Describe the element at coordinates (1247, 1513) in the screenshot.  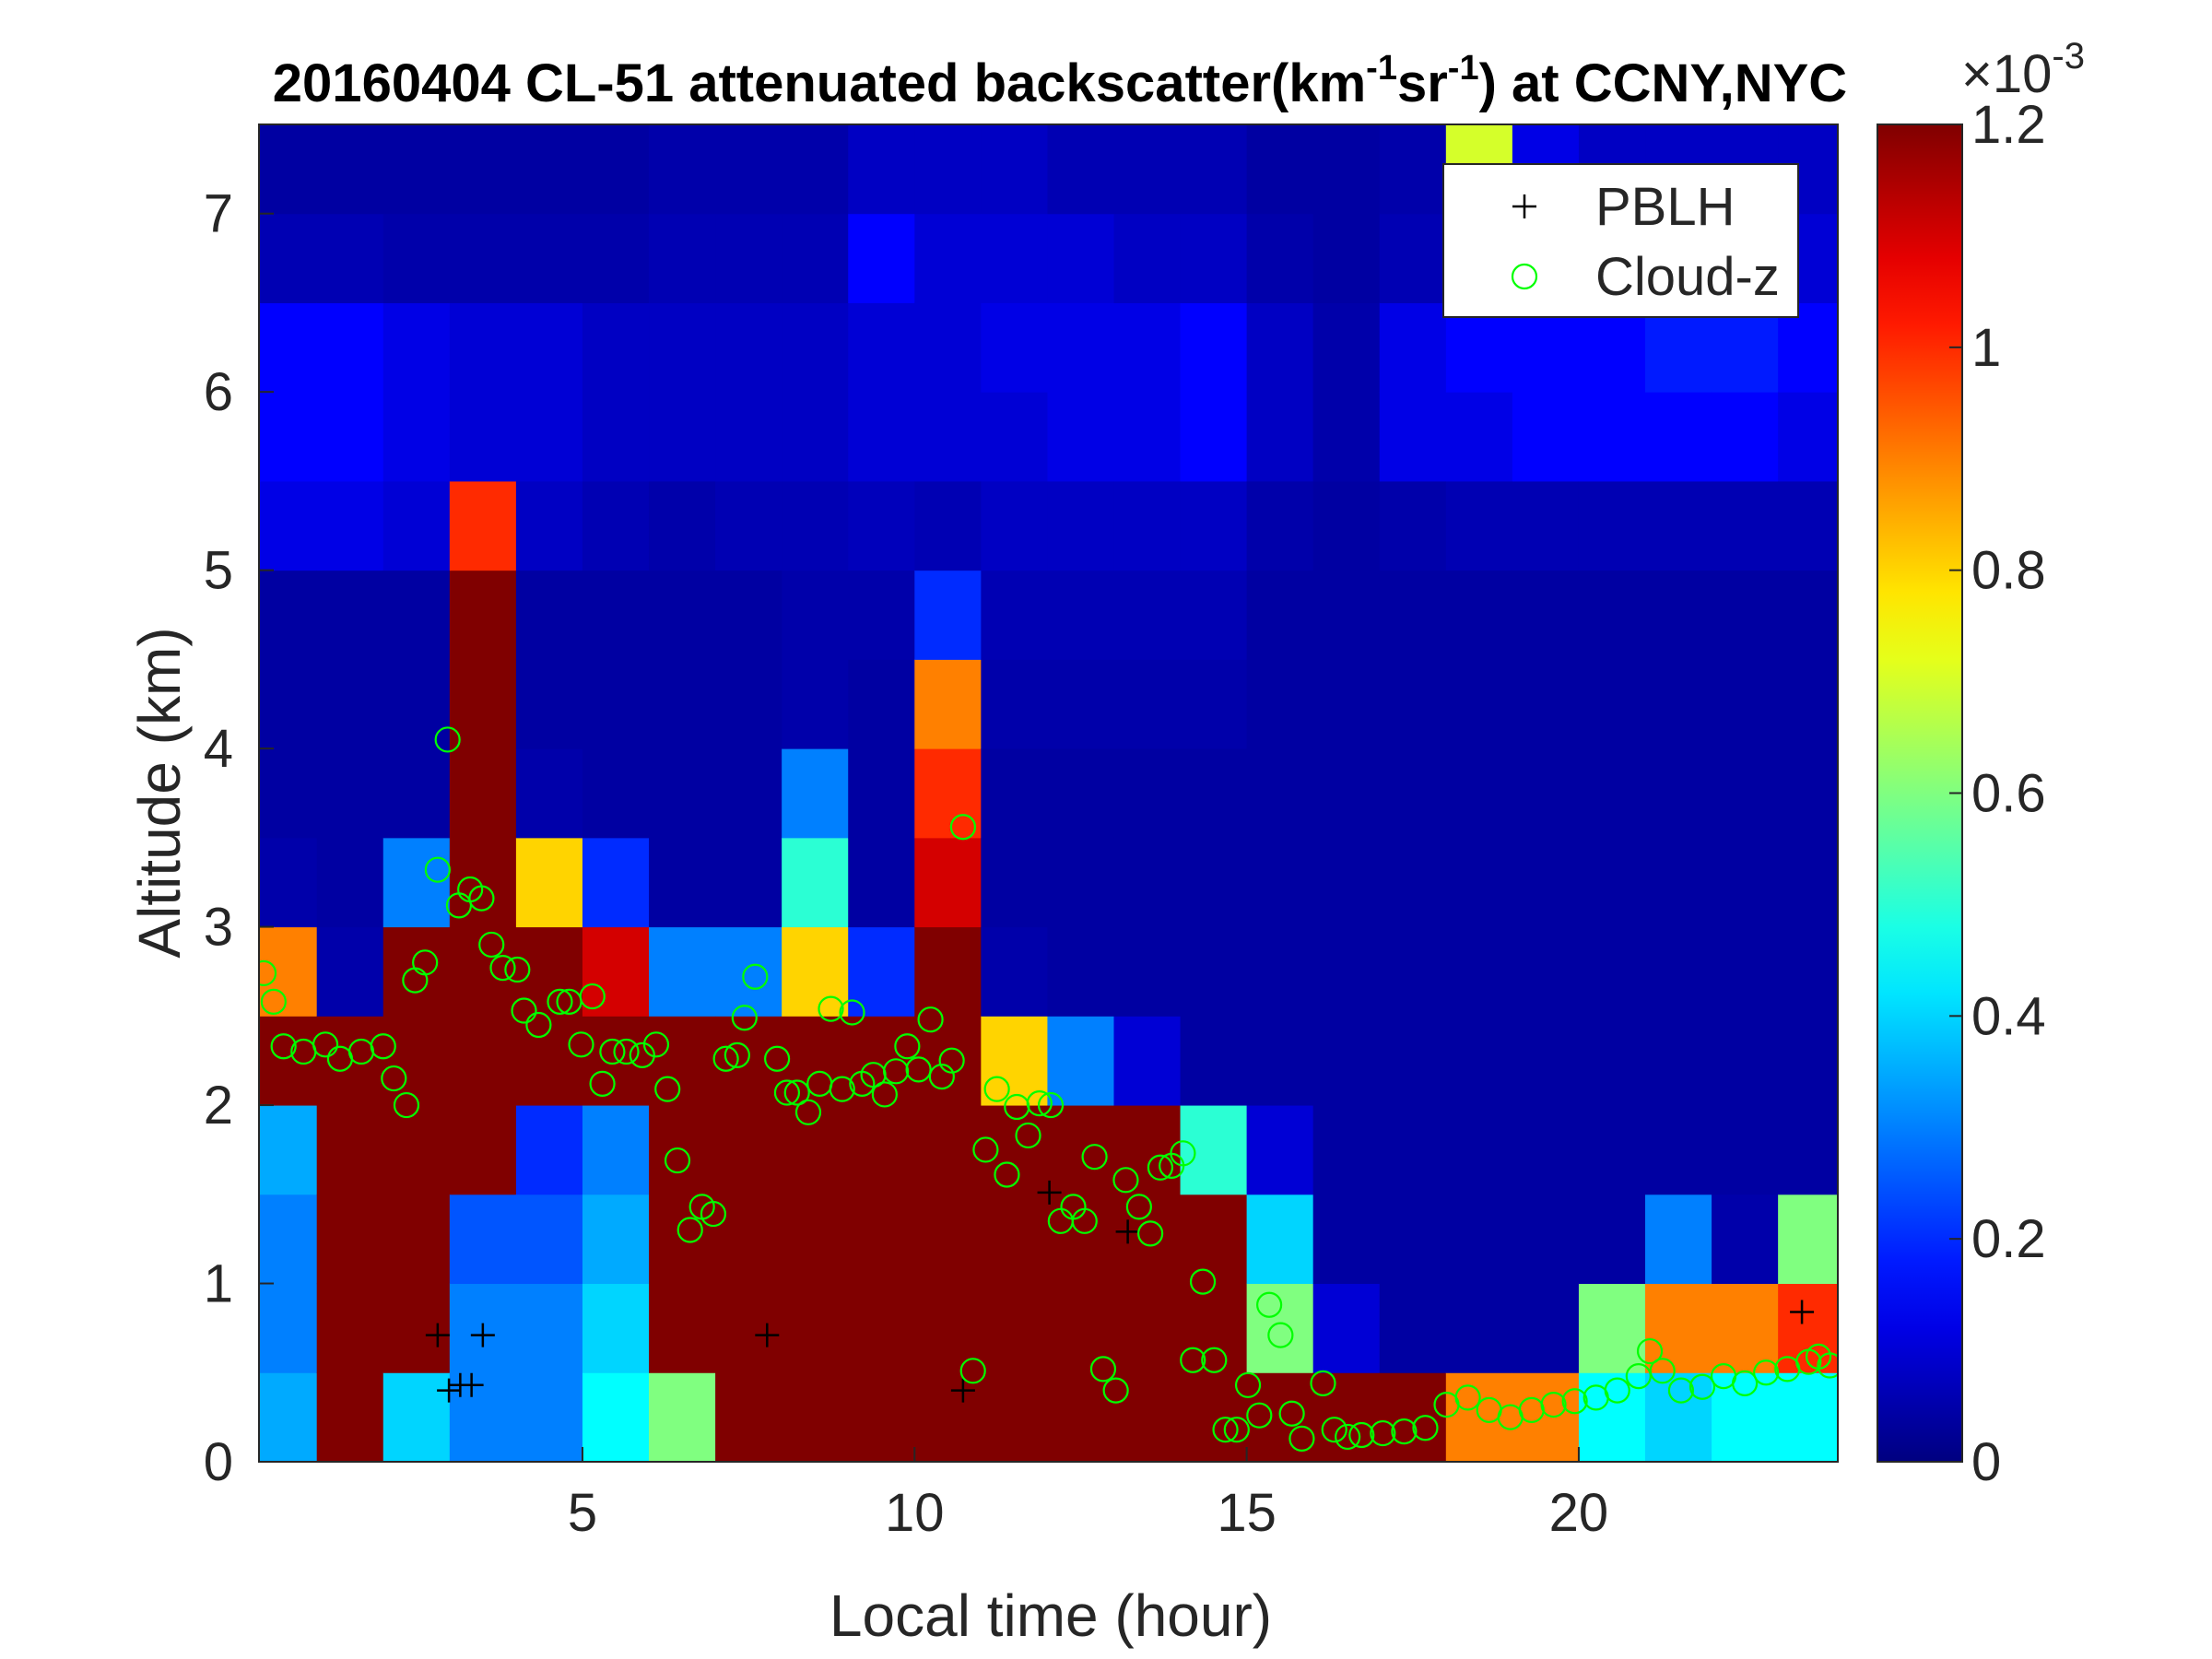
I see `x-tick-label: 15` at that location.